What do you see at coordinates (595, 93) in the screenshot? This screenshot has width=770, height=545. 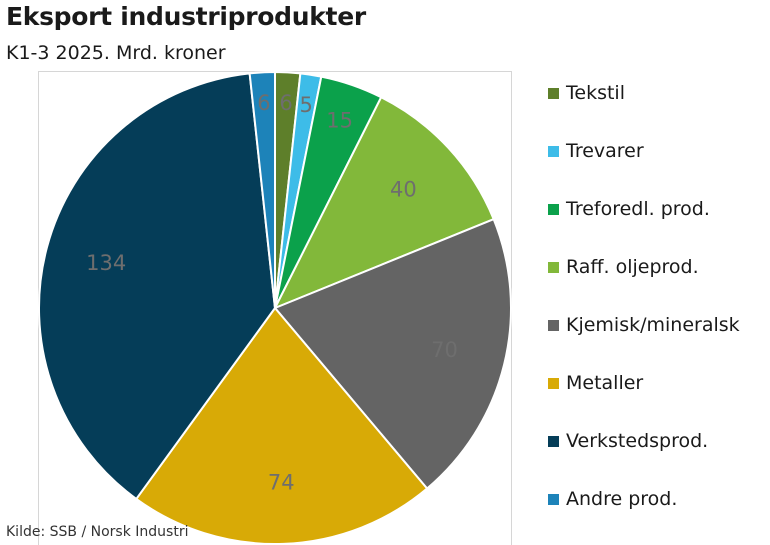 I see `legend-label-0: Tekstil` at bounding box center [595, 93].